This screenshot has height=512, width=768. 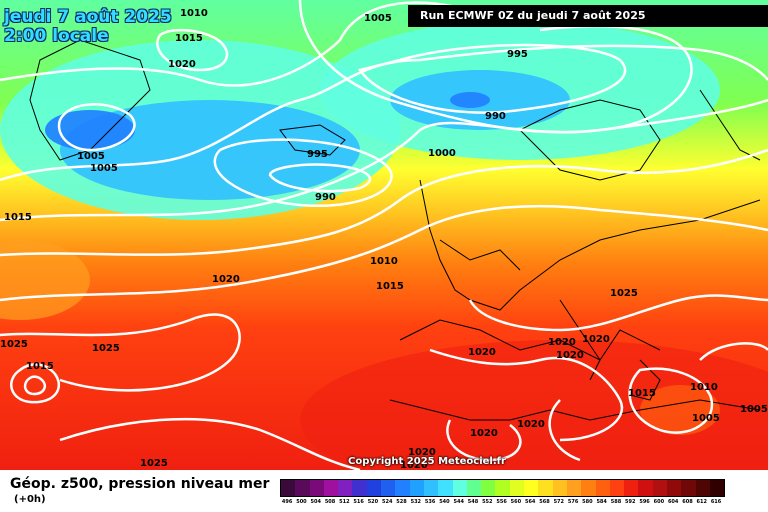 I want to click on scale-value-label: 604, so click(x=673, y=502).